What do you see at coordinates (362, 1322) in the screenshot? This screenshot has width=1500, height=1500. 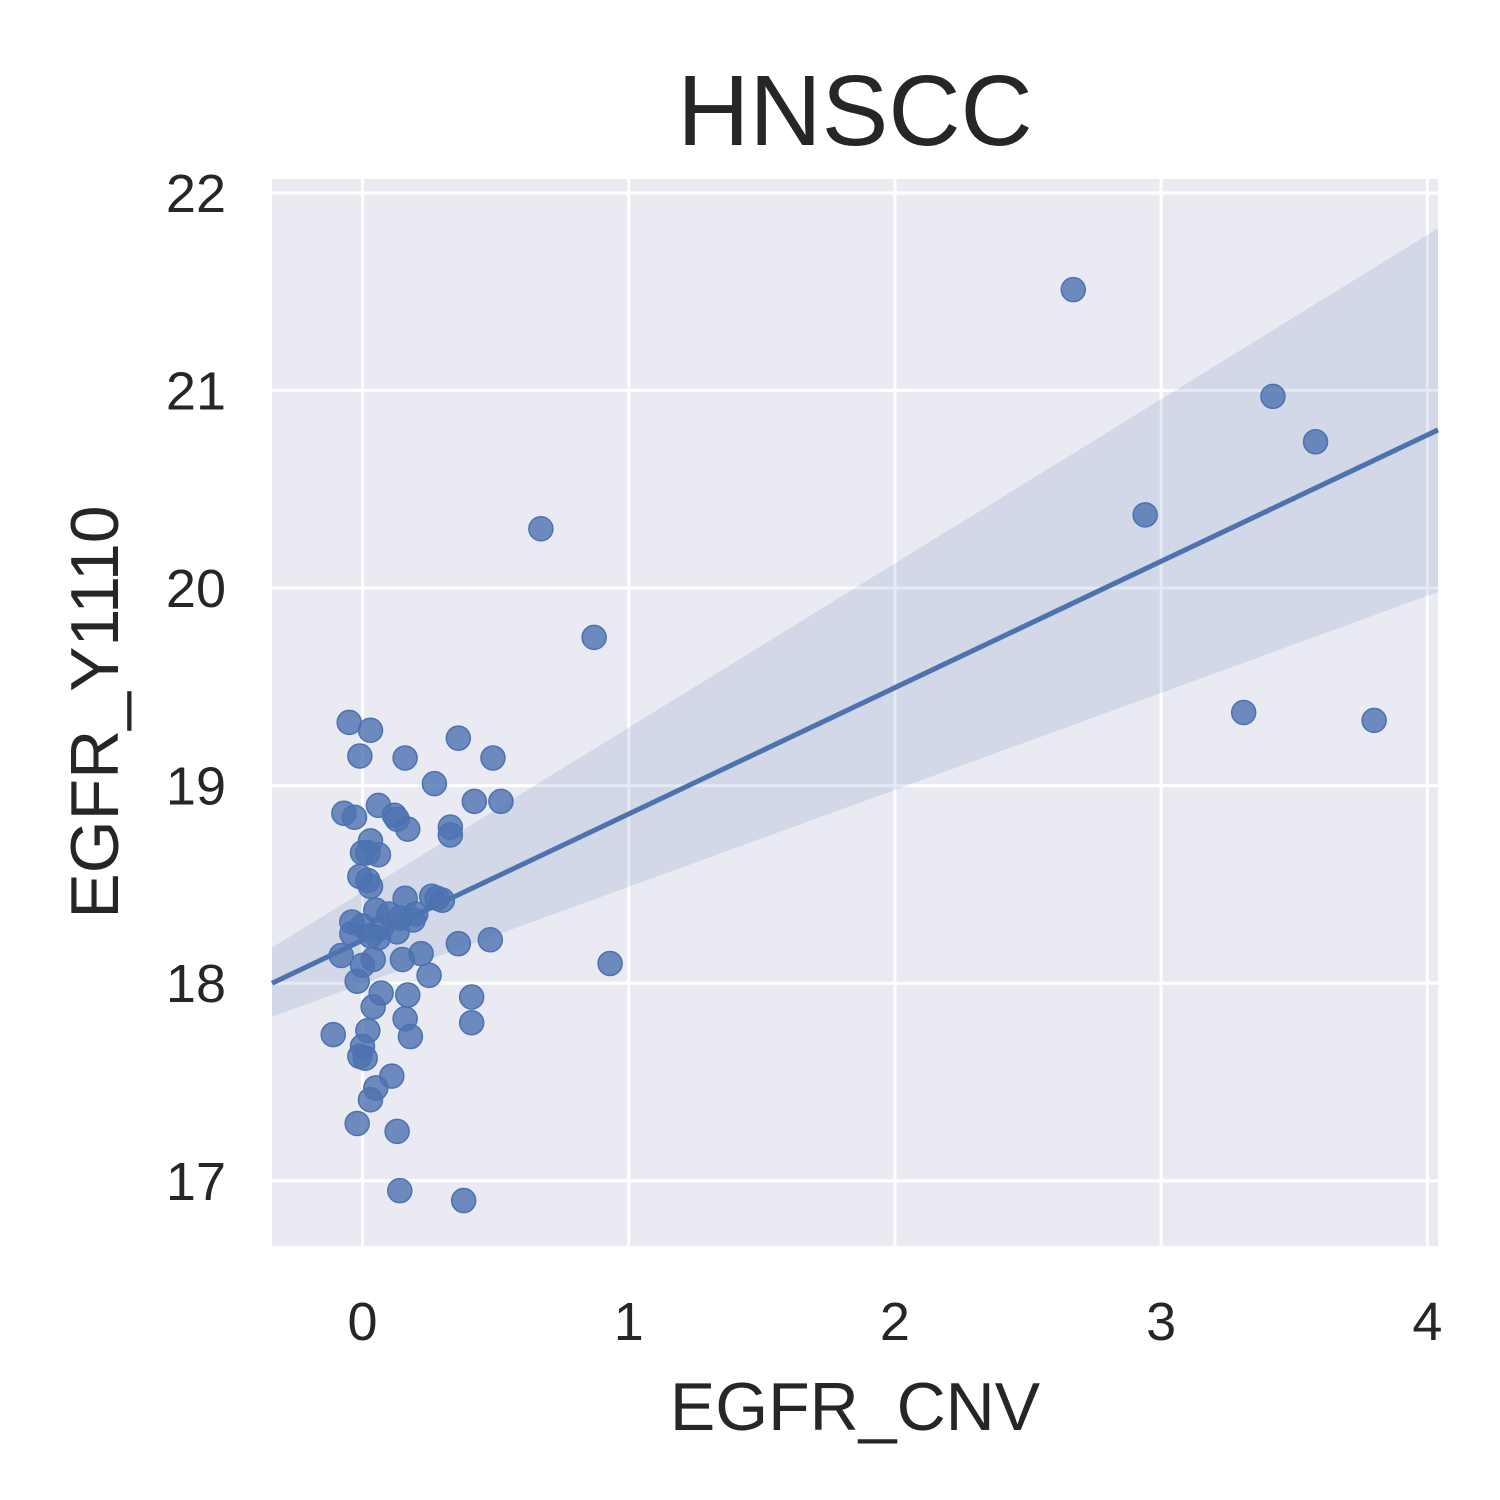 I see `x-tick-label: 0` at bounding box center [362, 1322].